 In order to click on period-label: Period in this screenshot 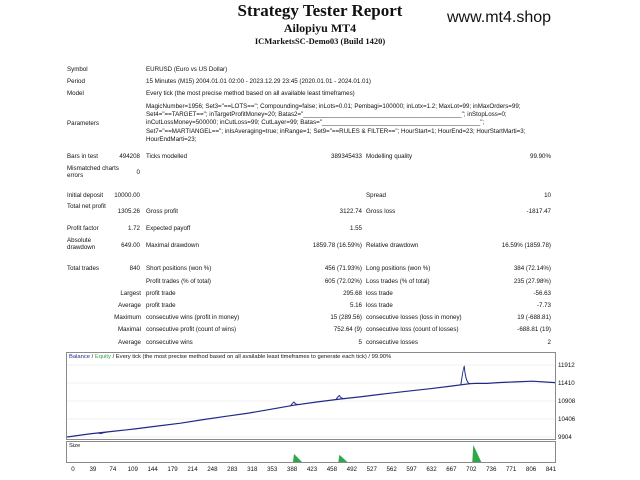, I will do `click(76, 81)`.